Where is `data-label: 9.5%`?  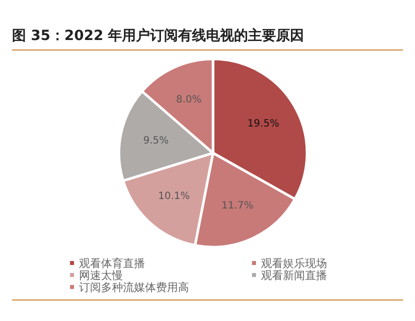 data-label: 9.5% is located at coordinates (156, 141).